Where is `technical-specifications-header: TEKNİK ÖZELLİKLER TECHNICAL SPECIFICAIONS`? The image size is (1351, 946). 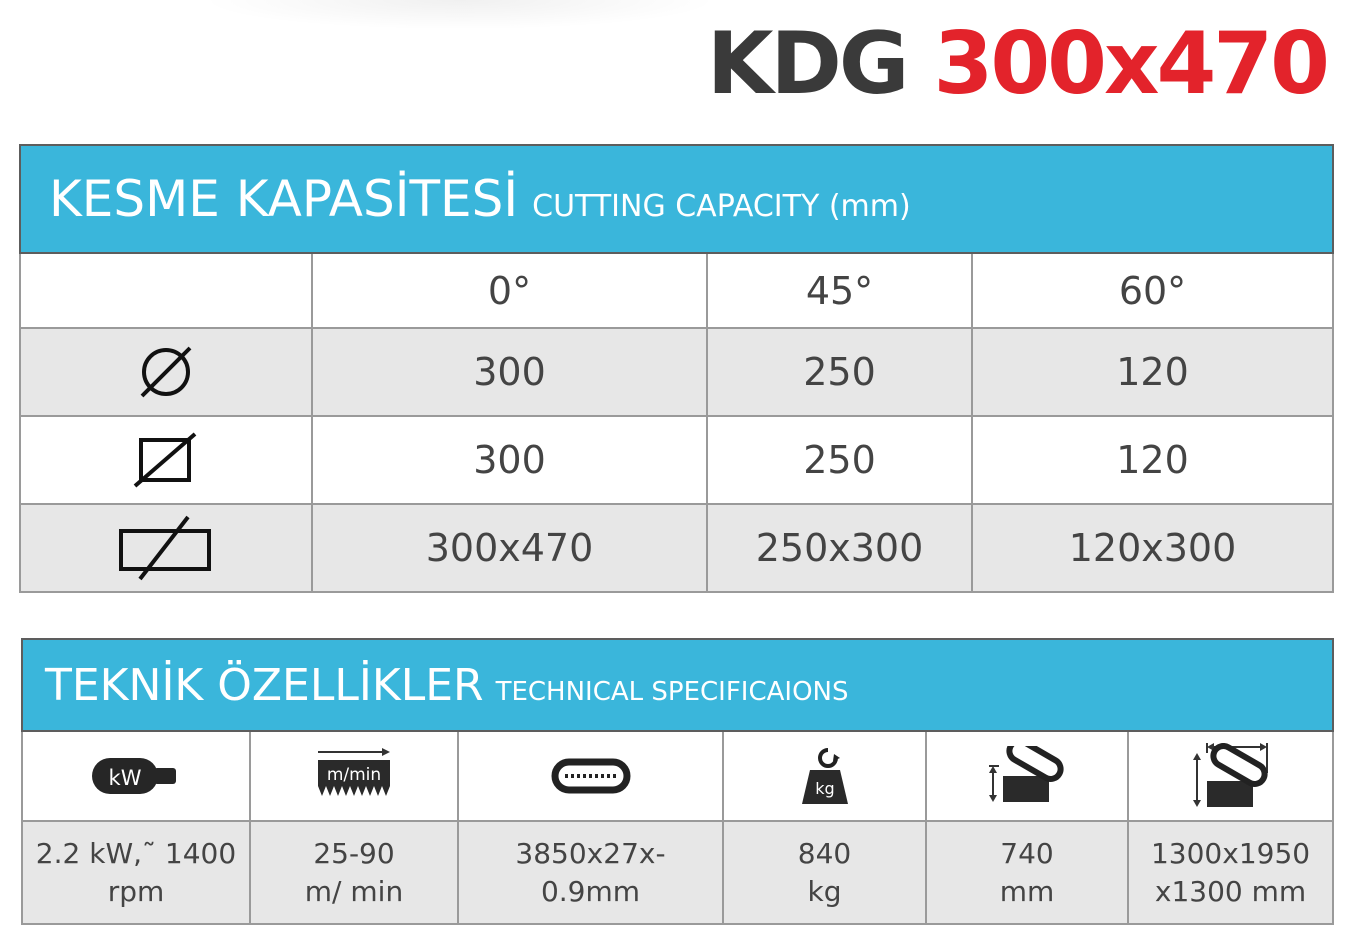 technical-specifications-header: TEKNİK ÖZELLİKLER TECHNICAL SPECIFICAIONS is located at coordinates (677, 685).